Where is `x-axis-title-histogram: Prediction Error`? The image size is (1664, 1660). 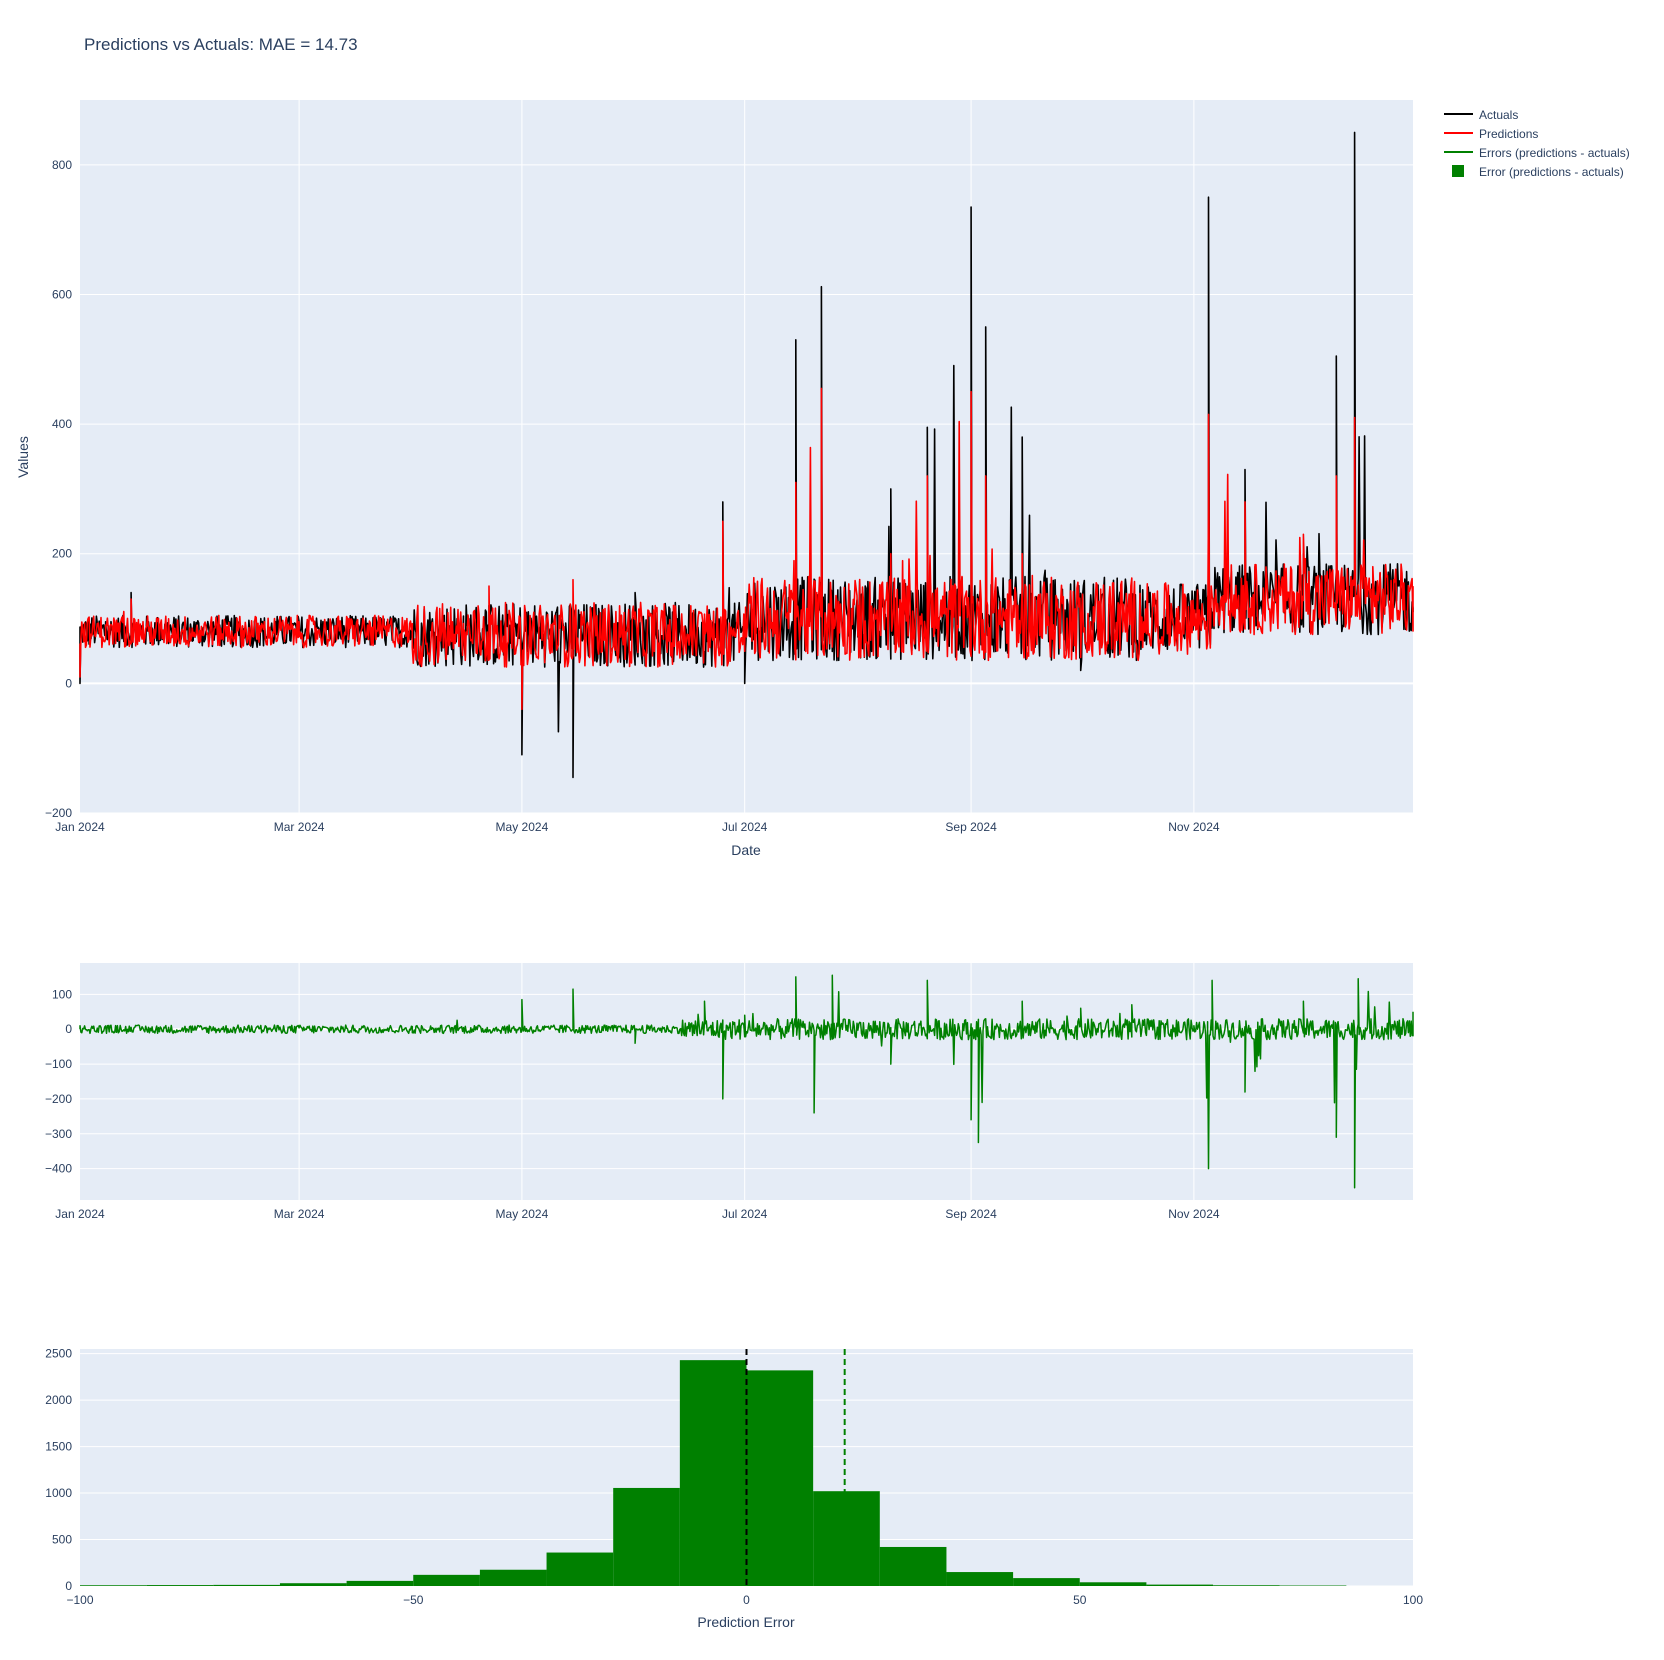 x-axis-title-histogram: Prediction Error is located at coordinates (746, 1622).